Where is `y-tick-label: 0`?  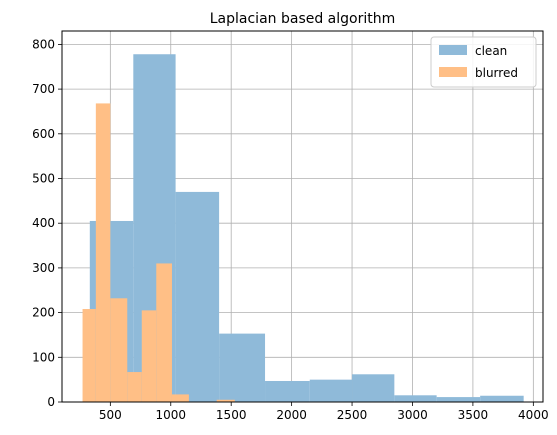 y-tick-label: 0 is located at coordinates (51, 402).